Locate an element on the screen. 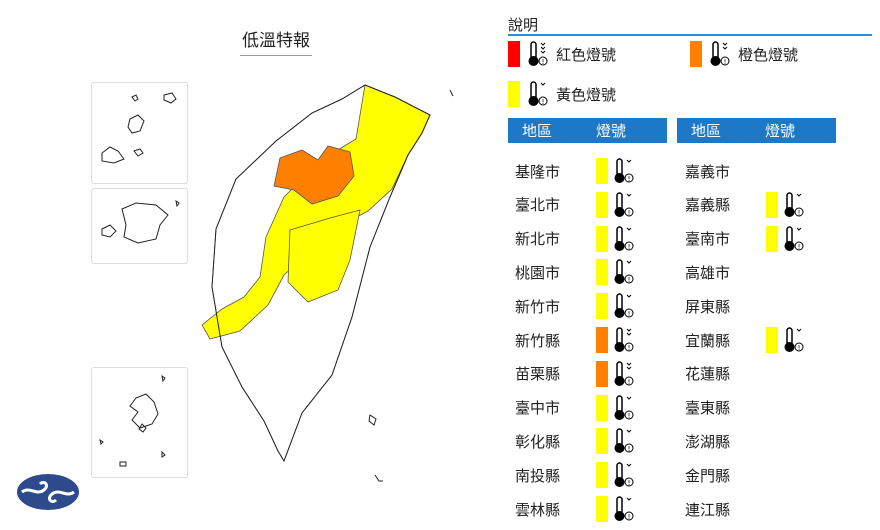 This screenshot has height=530, width=880. table-row: 澎湖縣 is located at coordinates (760, 441).